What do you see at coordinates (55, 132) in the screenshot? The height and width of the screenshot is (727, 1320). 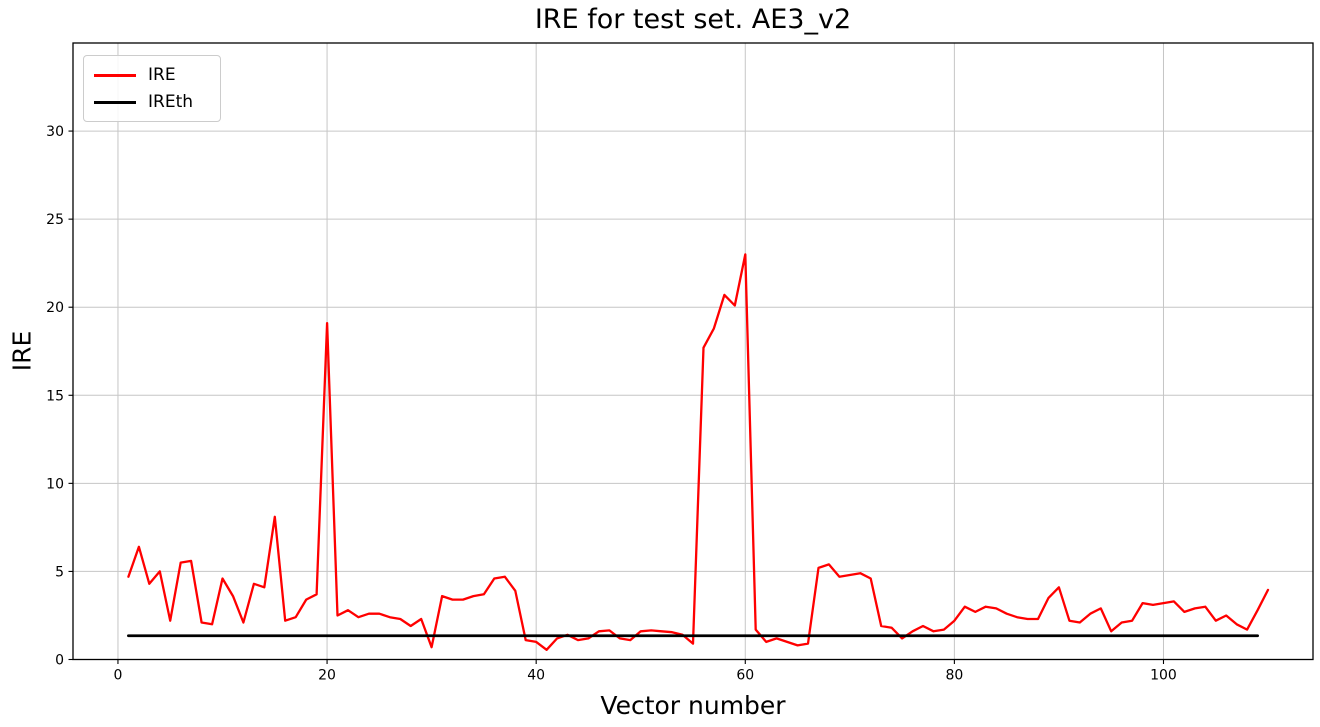 I see `y-tick-label: 30` at bounding box center [55, 132].